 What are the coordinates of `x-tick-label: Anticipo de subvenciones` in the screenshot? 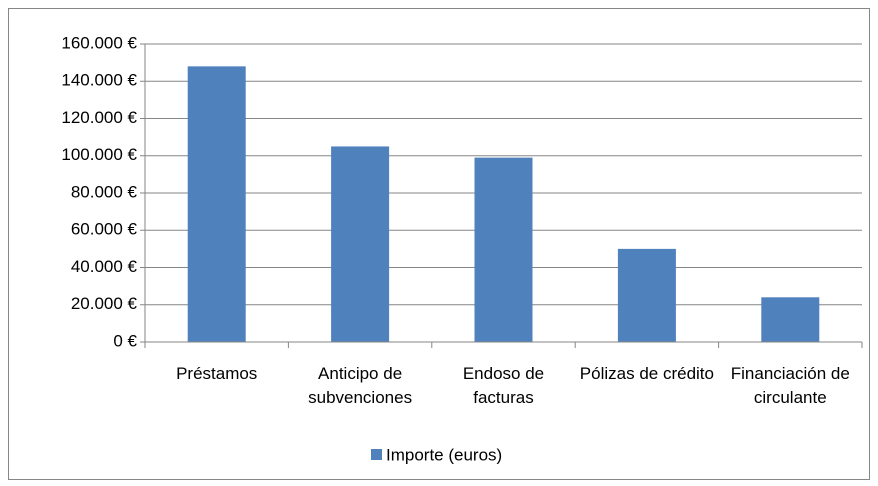 It's located at (360, 385).